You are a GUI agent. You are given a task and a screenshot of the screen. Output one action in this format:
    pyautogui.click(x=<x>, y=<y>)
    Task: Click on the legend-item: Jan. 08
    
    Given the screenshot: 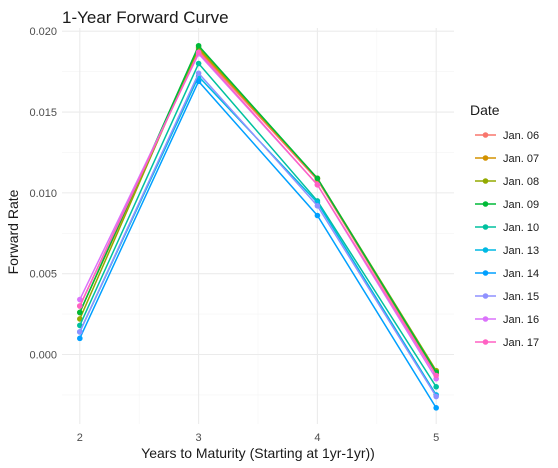 What is the action you would take?
    pyautogui.click(x=507, y=182)
    